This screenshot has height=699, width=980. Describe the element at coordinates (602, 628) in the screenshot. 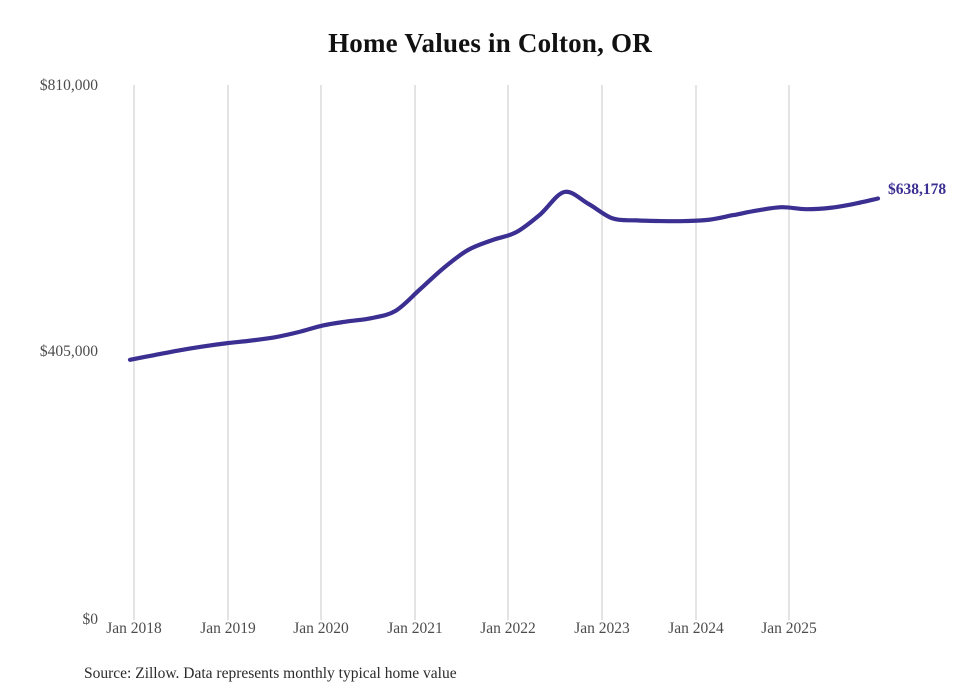

I see `x-tick-label-jan-2023: Jan 2023` at that location.